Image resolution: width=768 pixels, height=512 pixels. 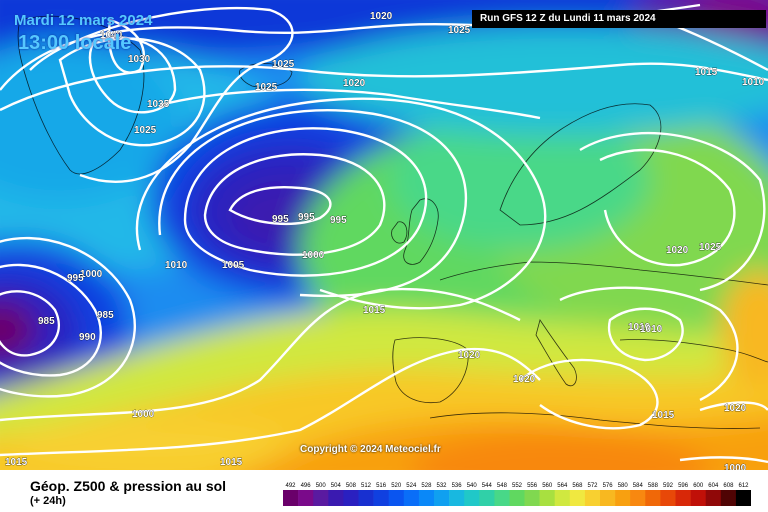 I want to click on isobar-label: 1030, so click(x=139, y=59).